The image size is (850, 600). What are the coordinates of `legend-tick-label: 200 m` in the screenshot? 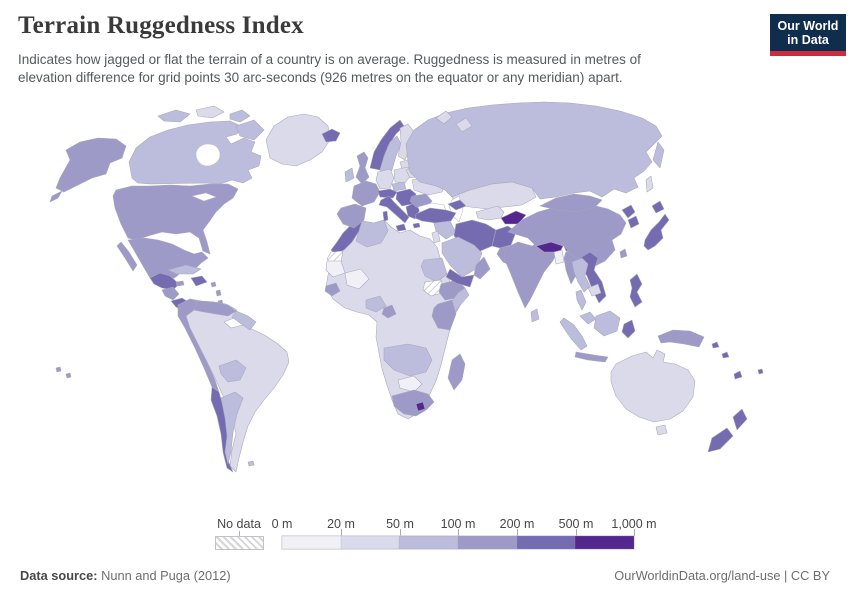 It's located at (517, 524).